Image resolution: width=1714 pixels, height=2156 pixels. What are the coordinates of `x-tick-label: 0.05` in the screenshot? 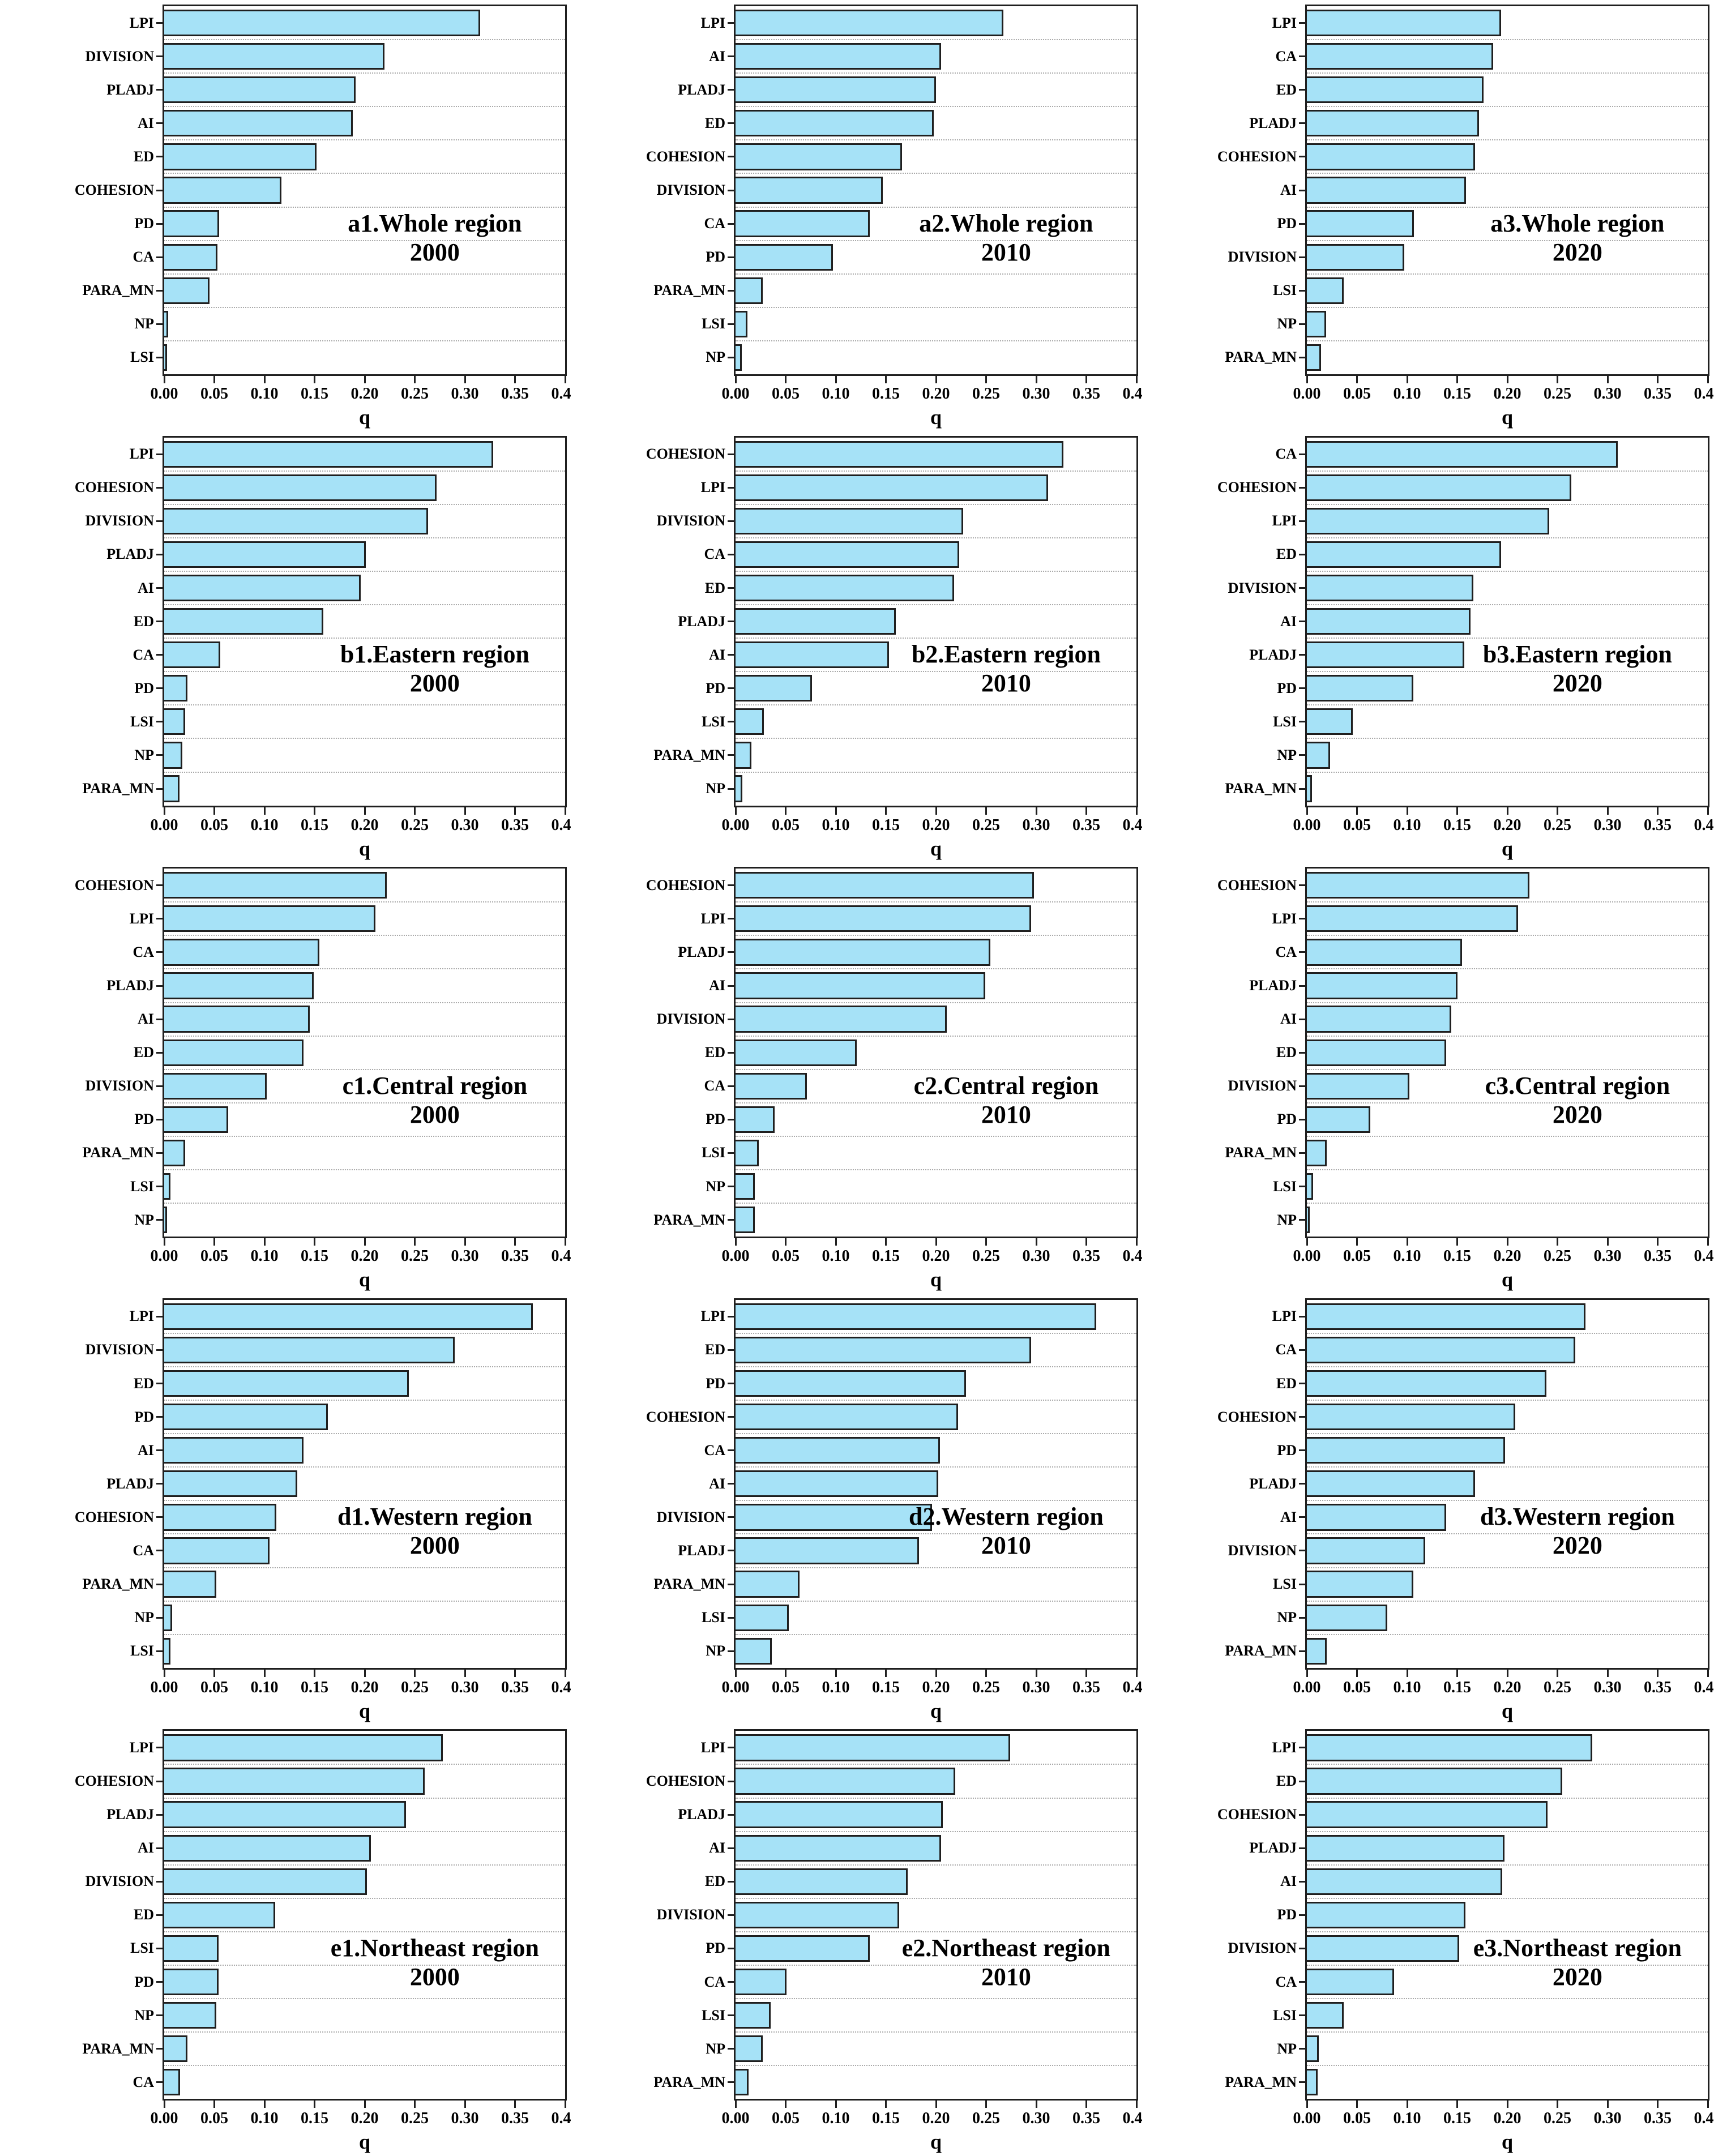 It's located at (786, 2119).